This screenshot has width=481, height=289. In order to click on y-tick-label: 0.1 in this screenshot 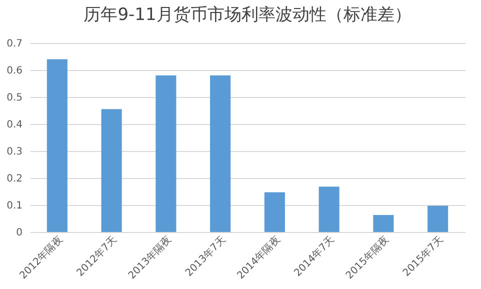, I will do `click(14, 206)`.